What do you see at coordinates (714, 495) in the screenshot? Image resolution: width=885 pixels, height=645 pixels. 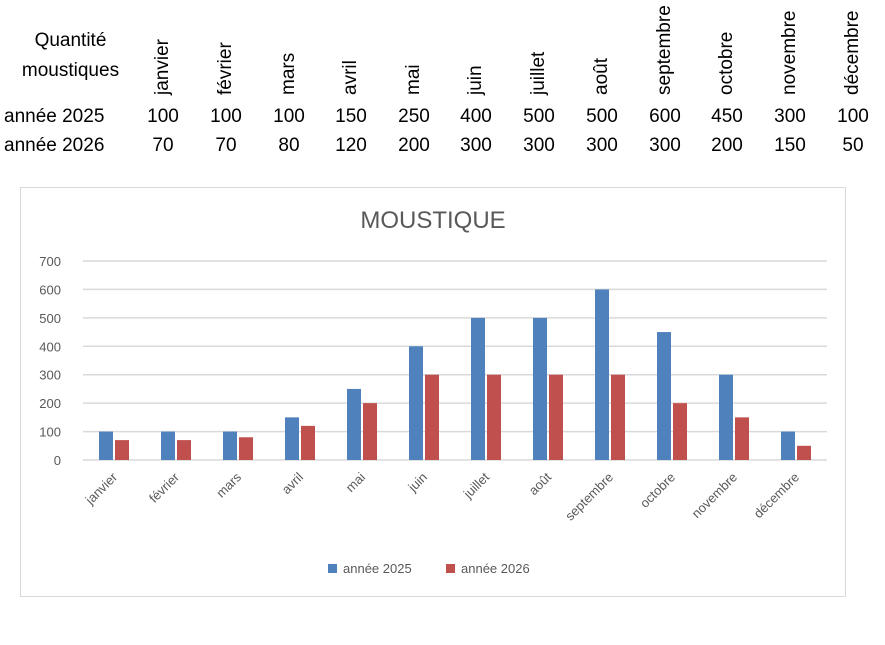 I see `x-category-label: novembre` at bounding box center [714, 495].